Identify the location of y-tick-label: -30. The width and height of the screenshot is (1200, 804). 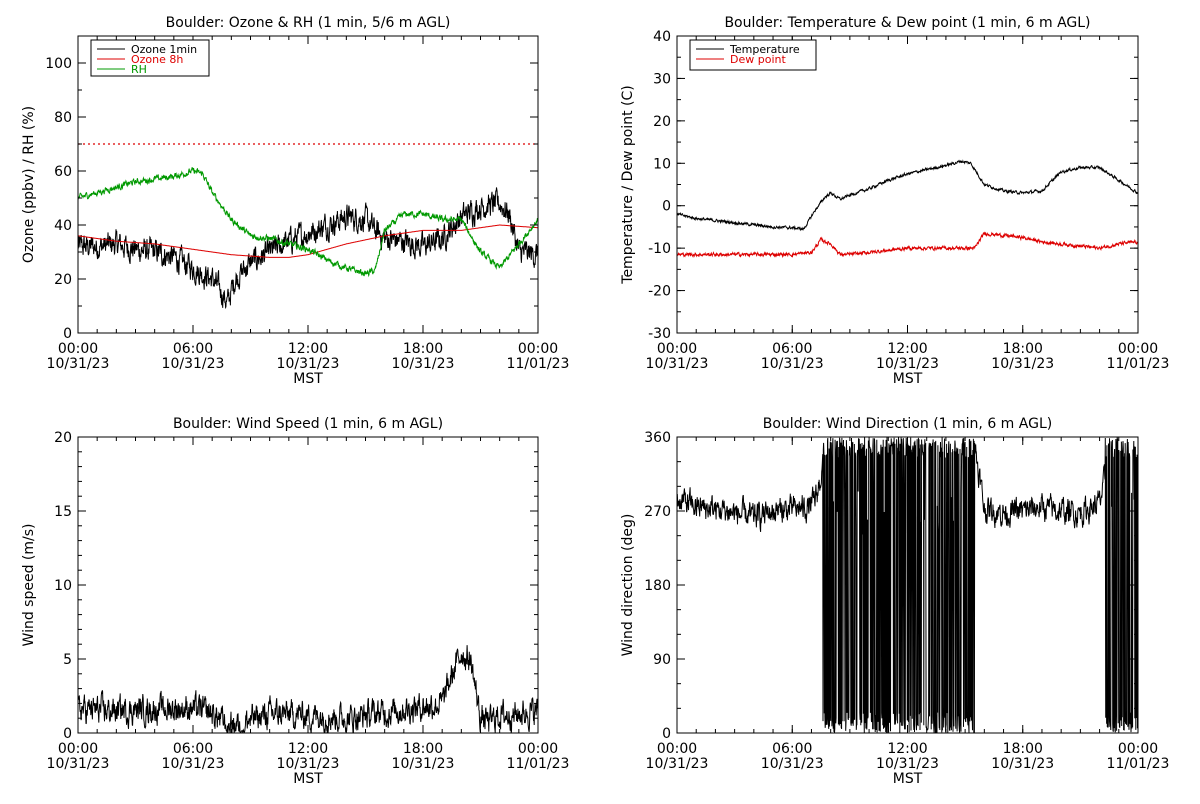
(659, 334).